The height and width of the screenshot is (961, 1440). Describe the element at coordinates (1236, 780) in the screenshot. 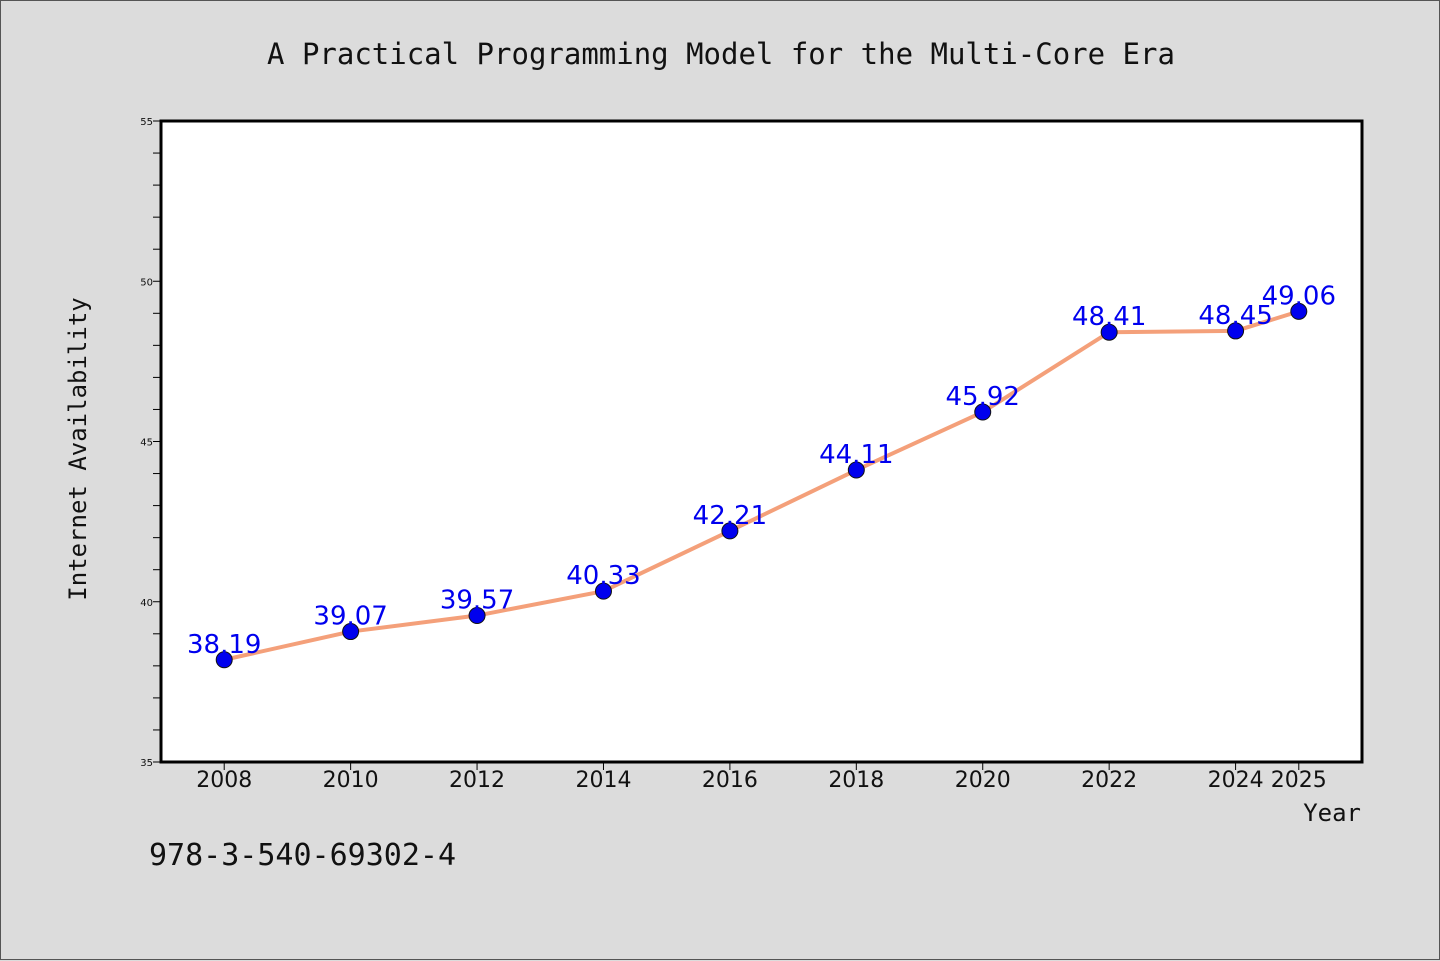

I see `x-tick-label: 2024` at that location.